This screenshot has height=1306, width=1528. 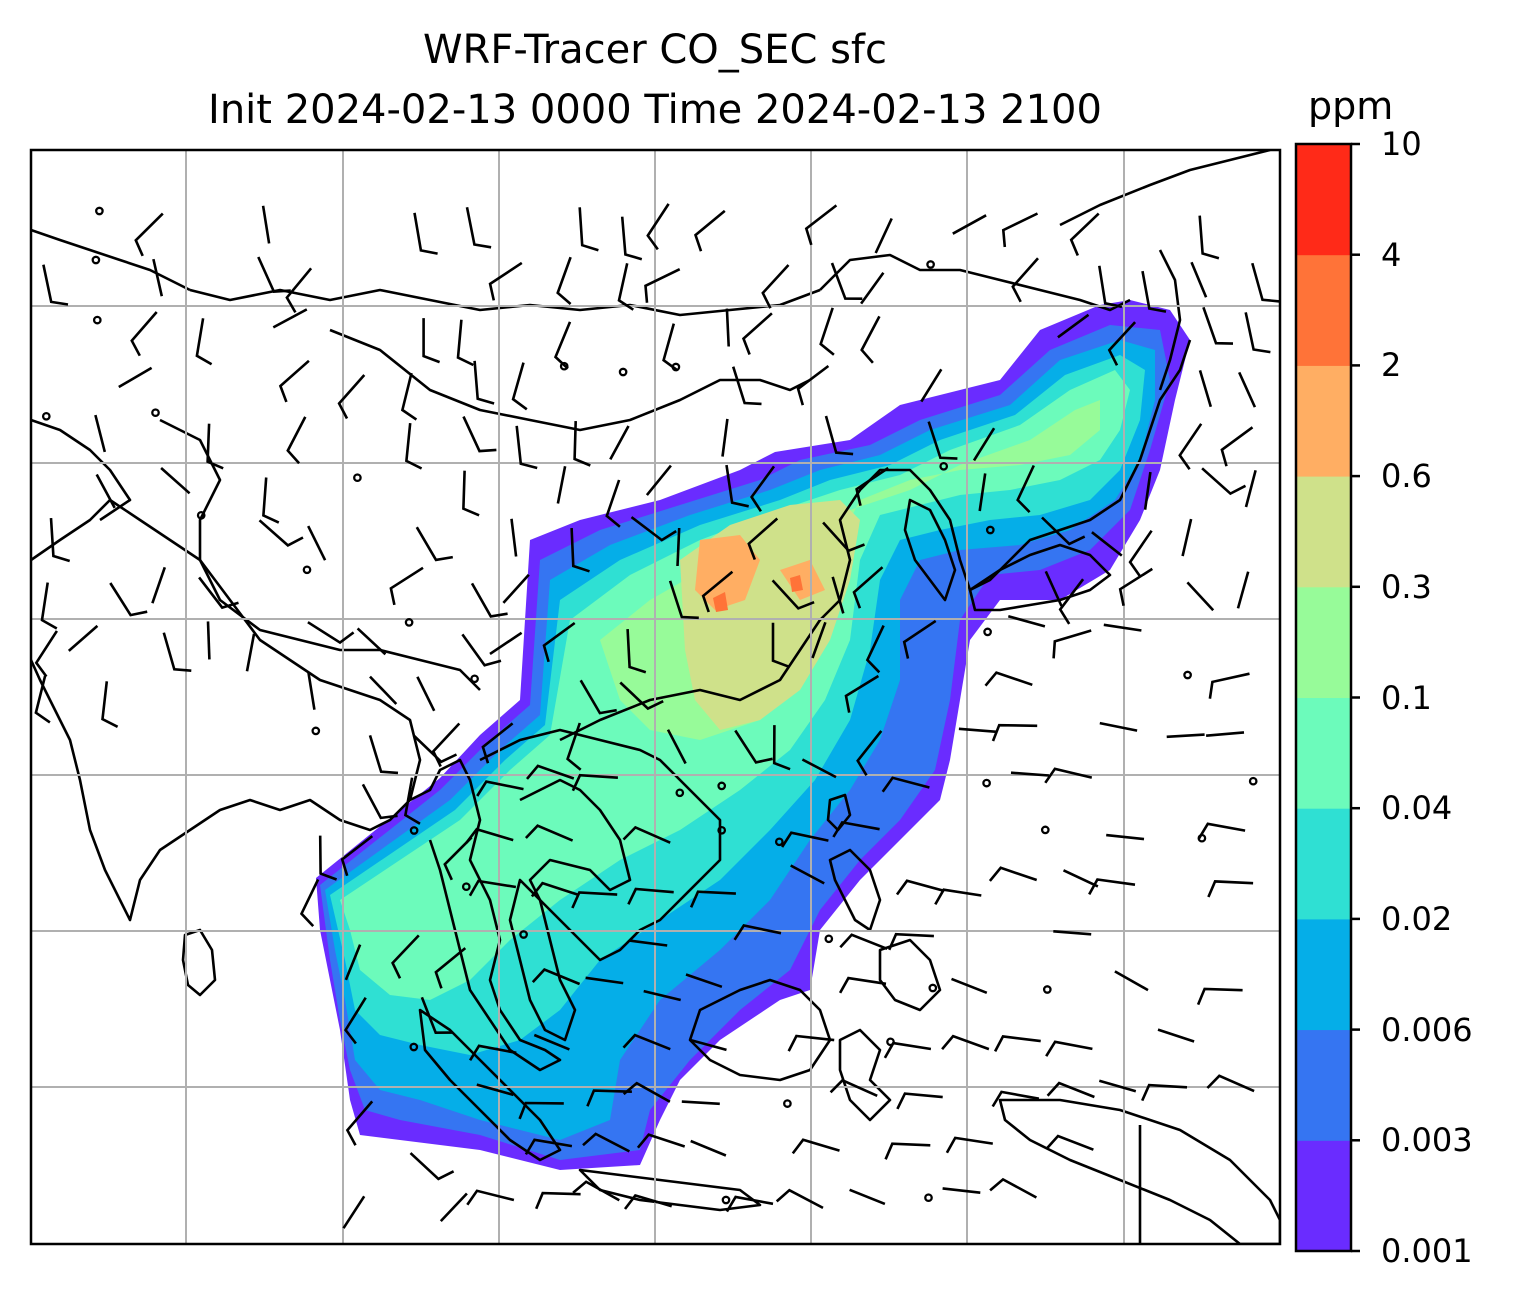 I want to click on coastline-bay-of-bengal-east, so click(x=485, y=915).